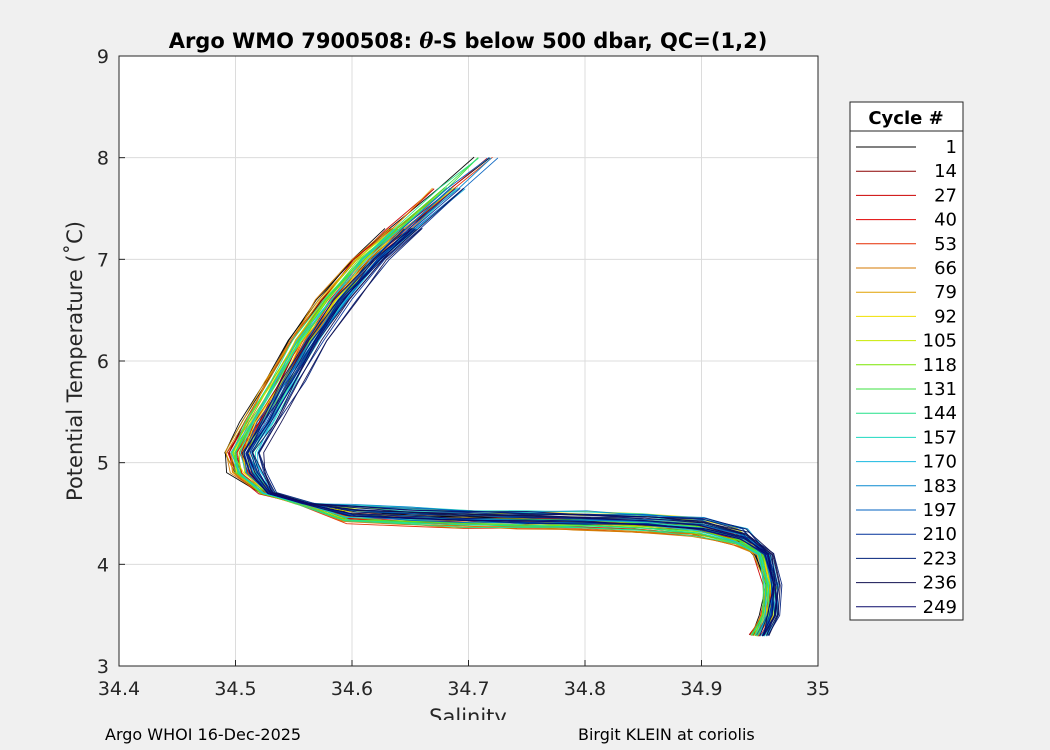  Describe the element at coordinates (945, 316) in the screenshot. I see `legend-entry-label: 92` at that location.